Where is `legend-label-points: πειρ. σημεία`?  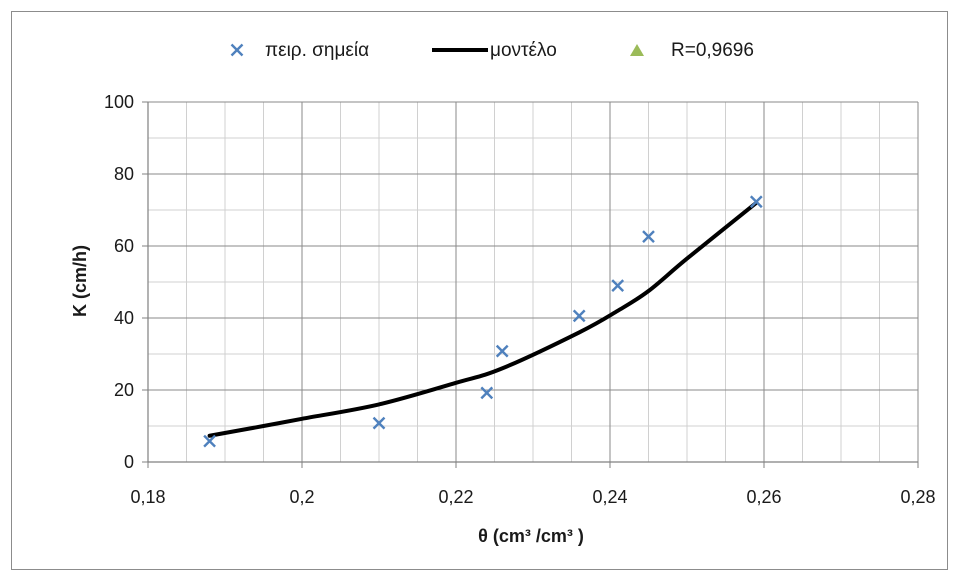 legend-label-points: πειρ. σημεία is located at coordinates (317, 50).